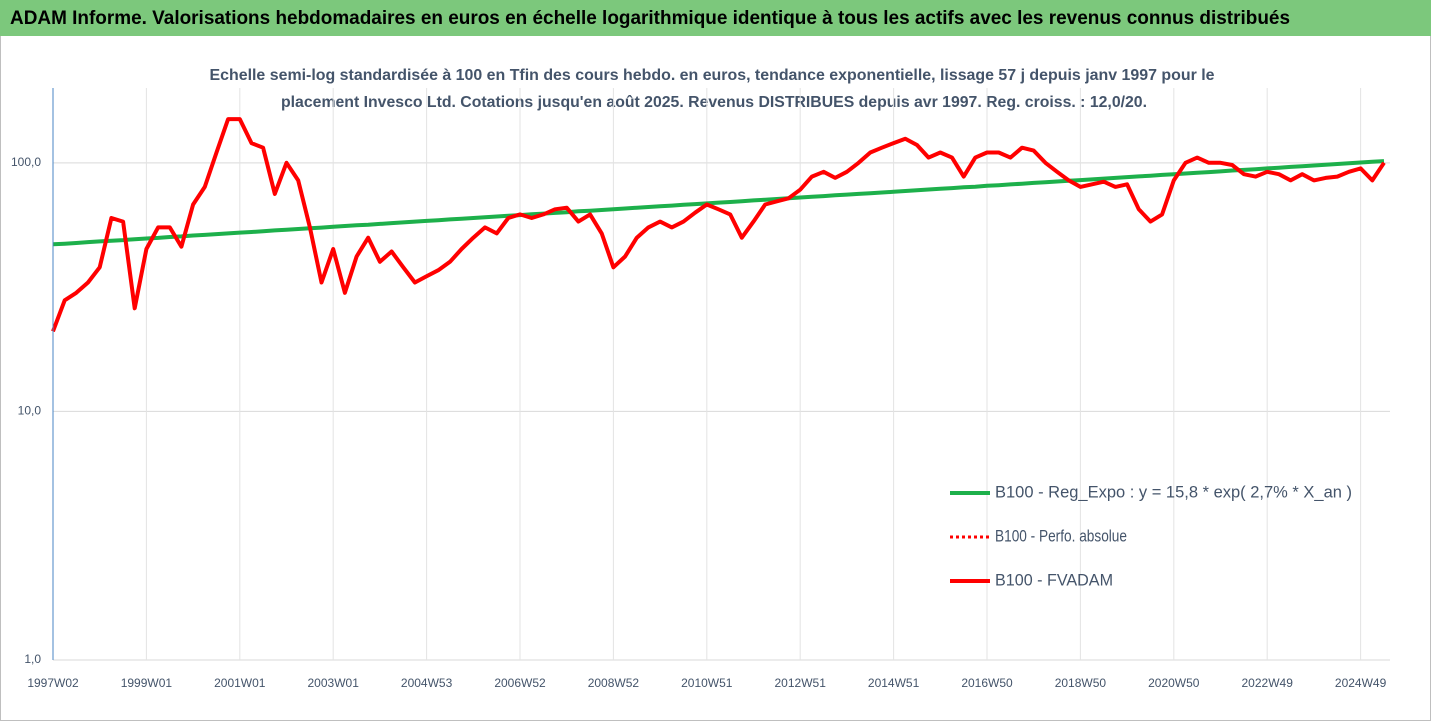  Describe the element at coordinates (240, 683) in the screenshot. I see `x-tick-label: 2001W01` at that location.